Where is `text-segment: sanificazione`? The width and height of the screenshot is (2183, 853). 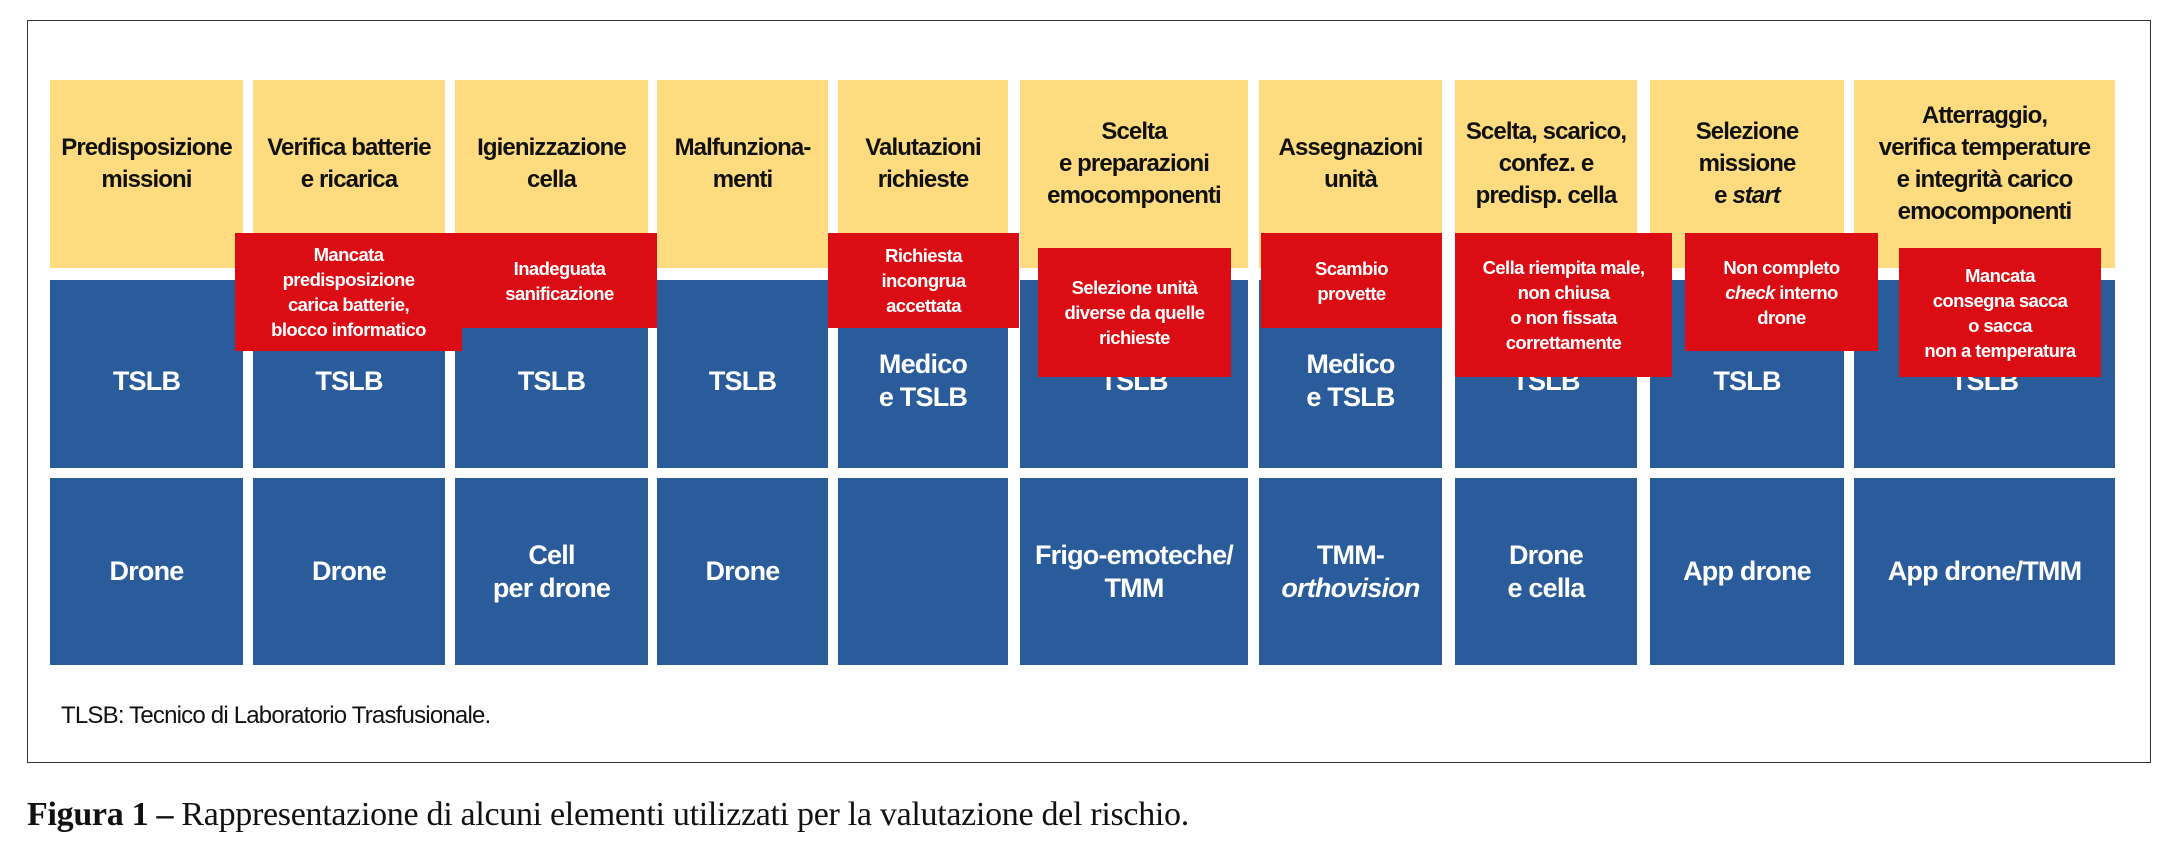 text-segment: sanificazione is located at coordinates (559, 293).